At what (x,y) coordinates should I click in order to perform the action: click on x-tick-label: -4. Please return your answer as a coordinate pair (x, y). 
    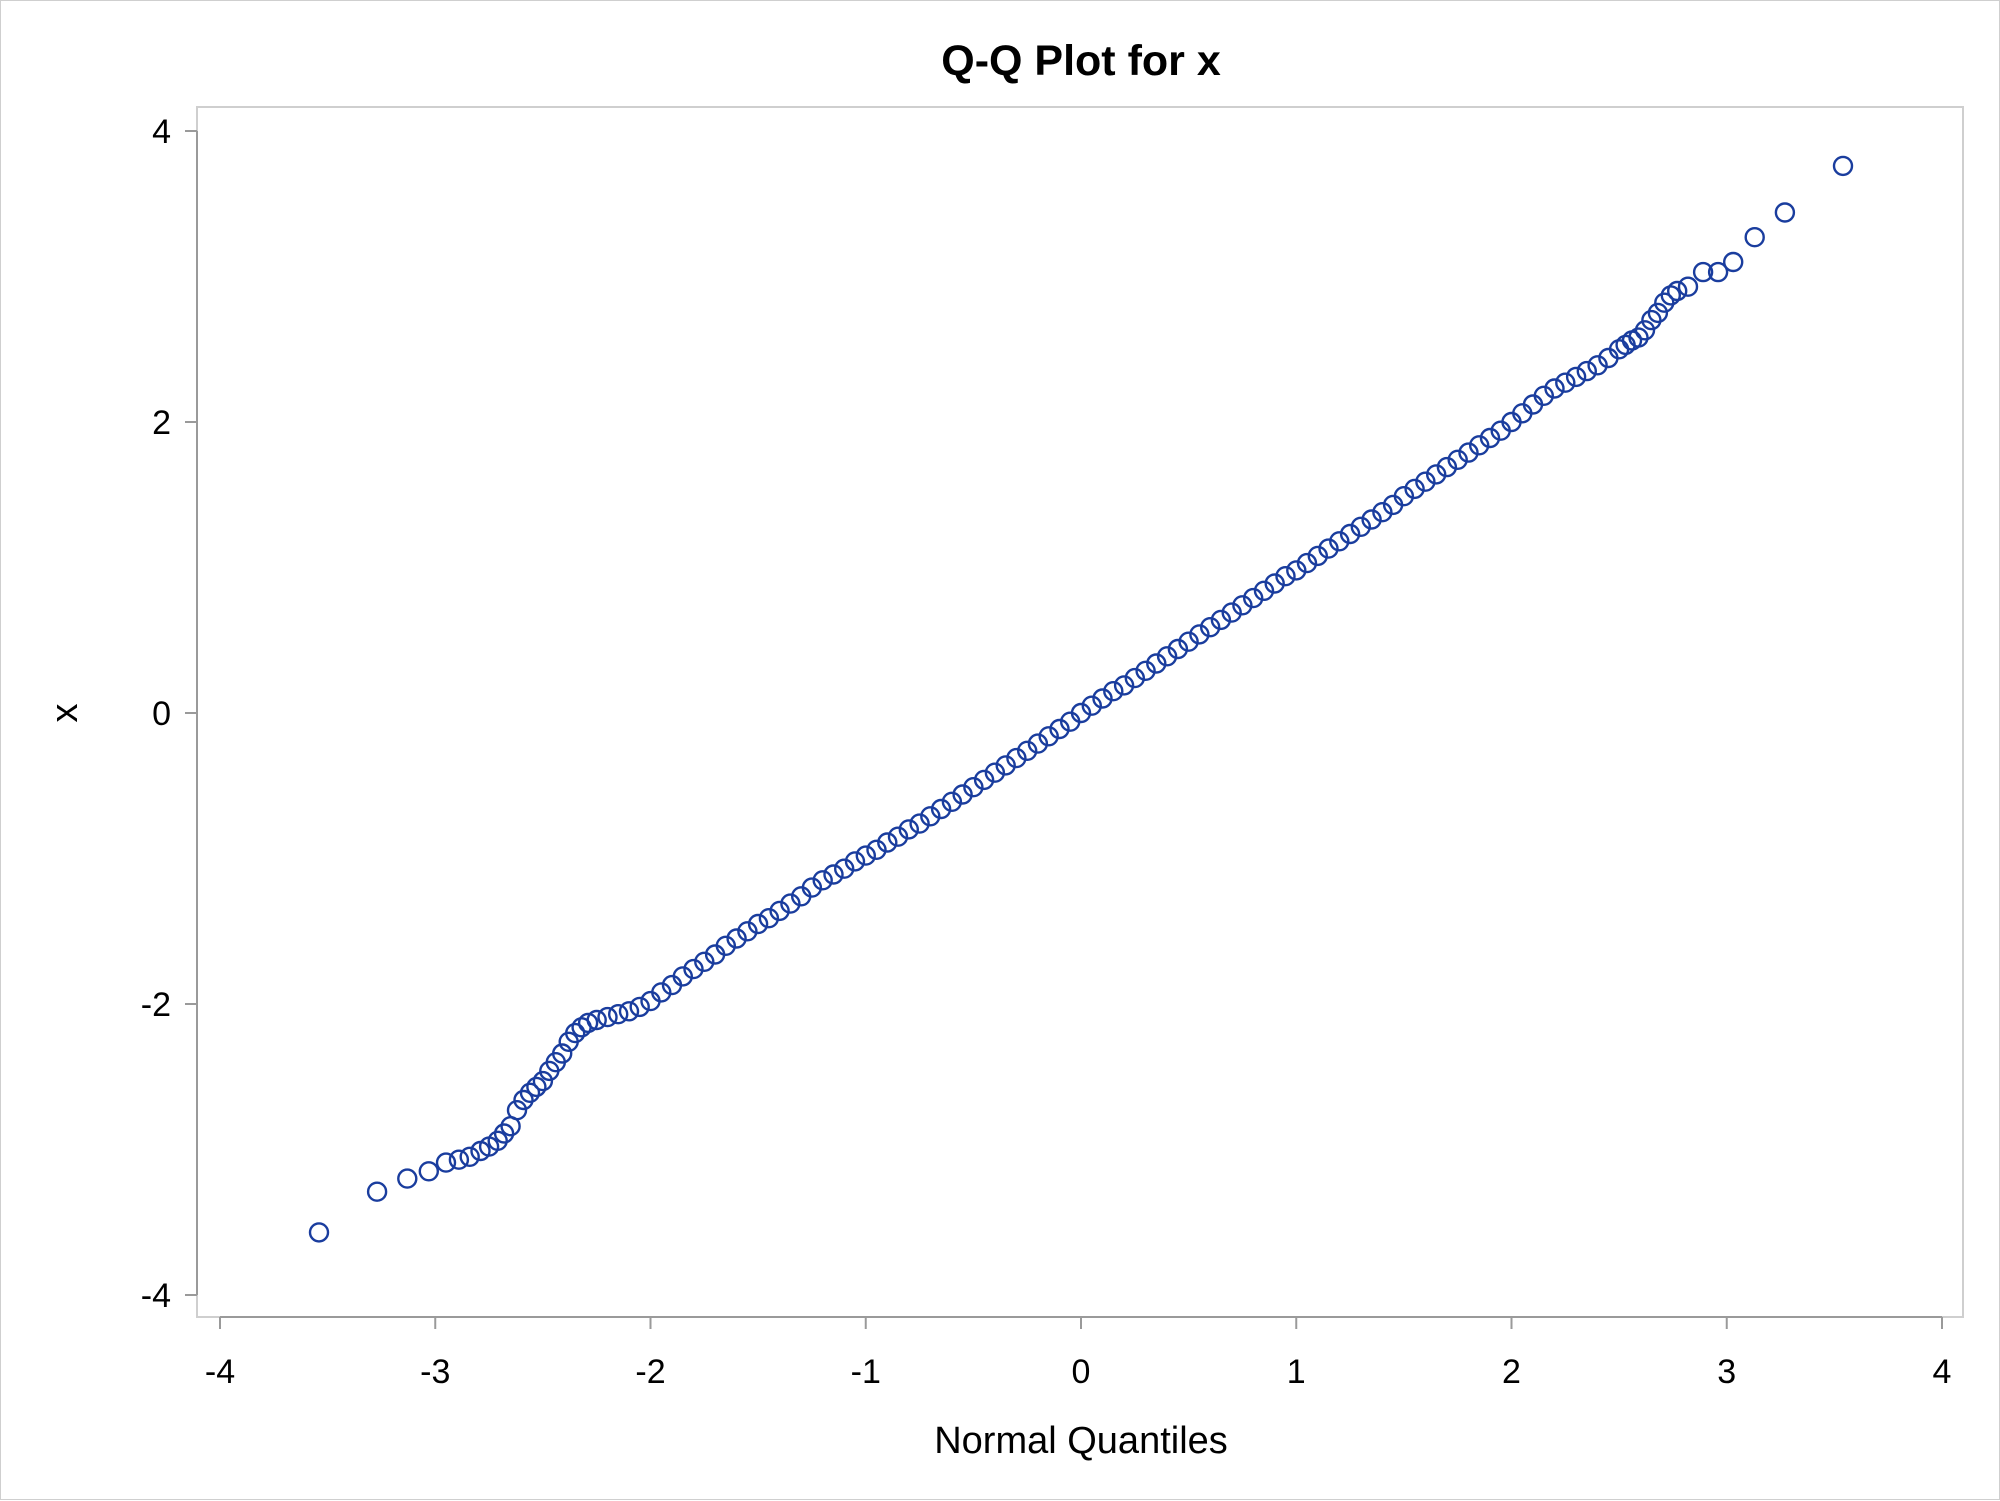
    Looking at the image, I should click on (220, 1372).